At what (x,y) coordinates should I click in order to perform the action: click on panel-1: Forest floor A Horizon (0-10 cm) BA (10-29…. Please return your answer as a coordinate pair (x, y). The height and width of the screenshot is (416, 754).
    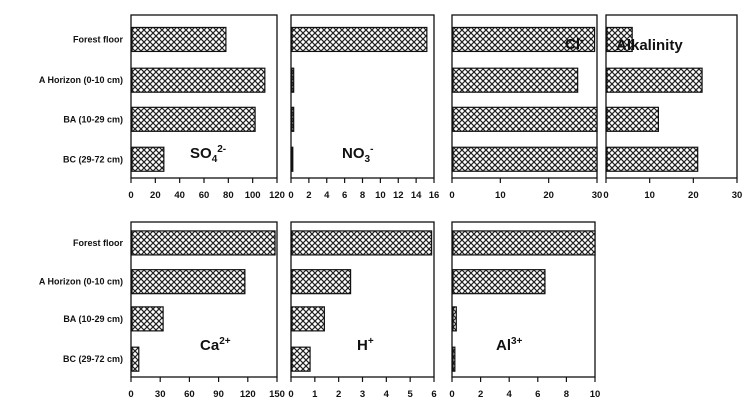
    Looking at the image, I should click on (162, 107).